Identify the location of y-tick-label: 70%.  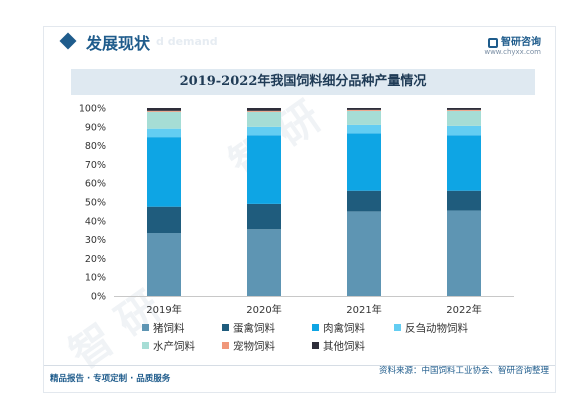
(95, 165).